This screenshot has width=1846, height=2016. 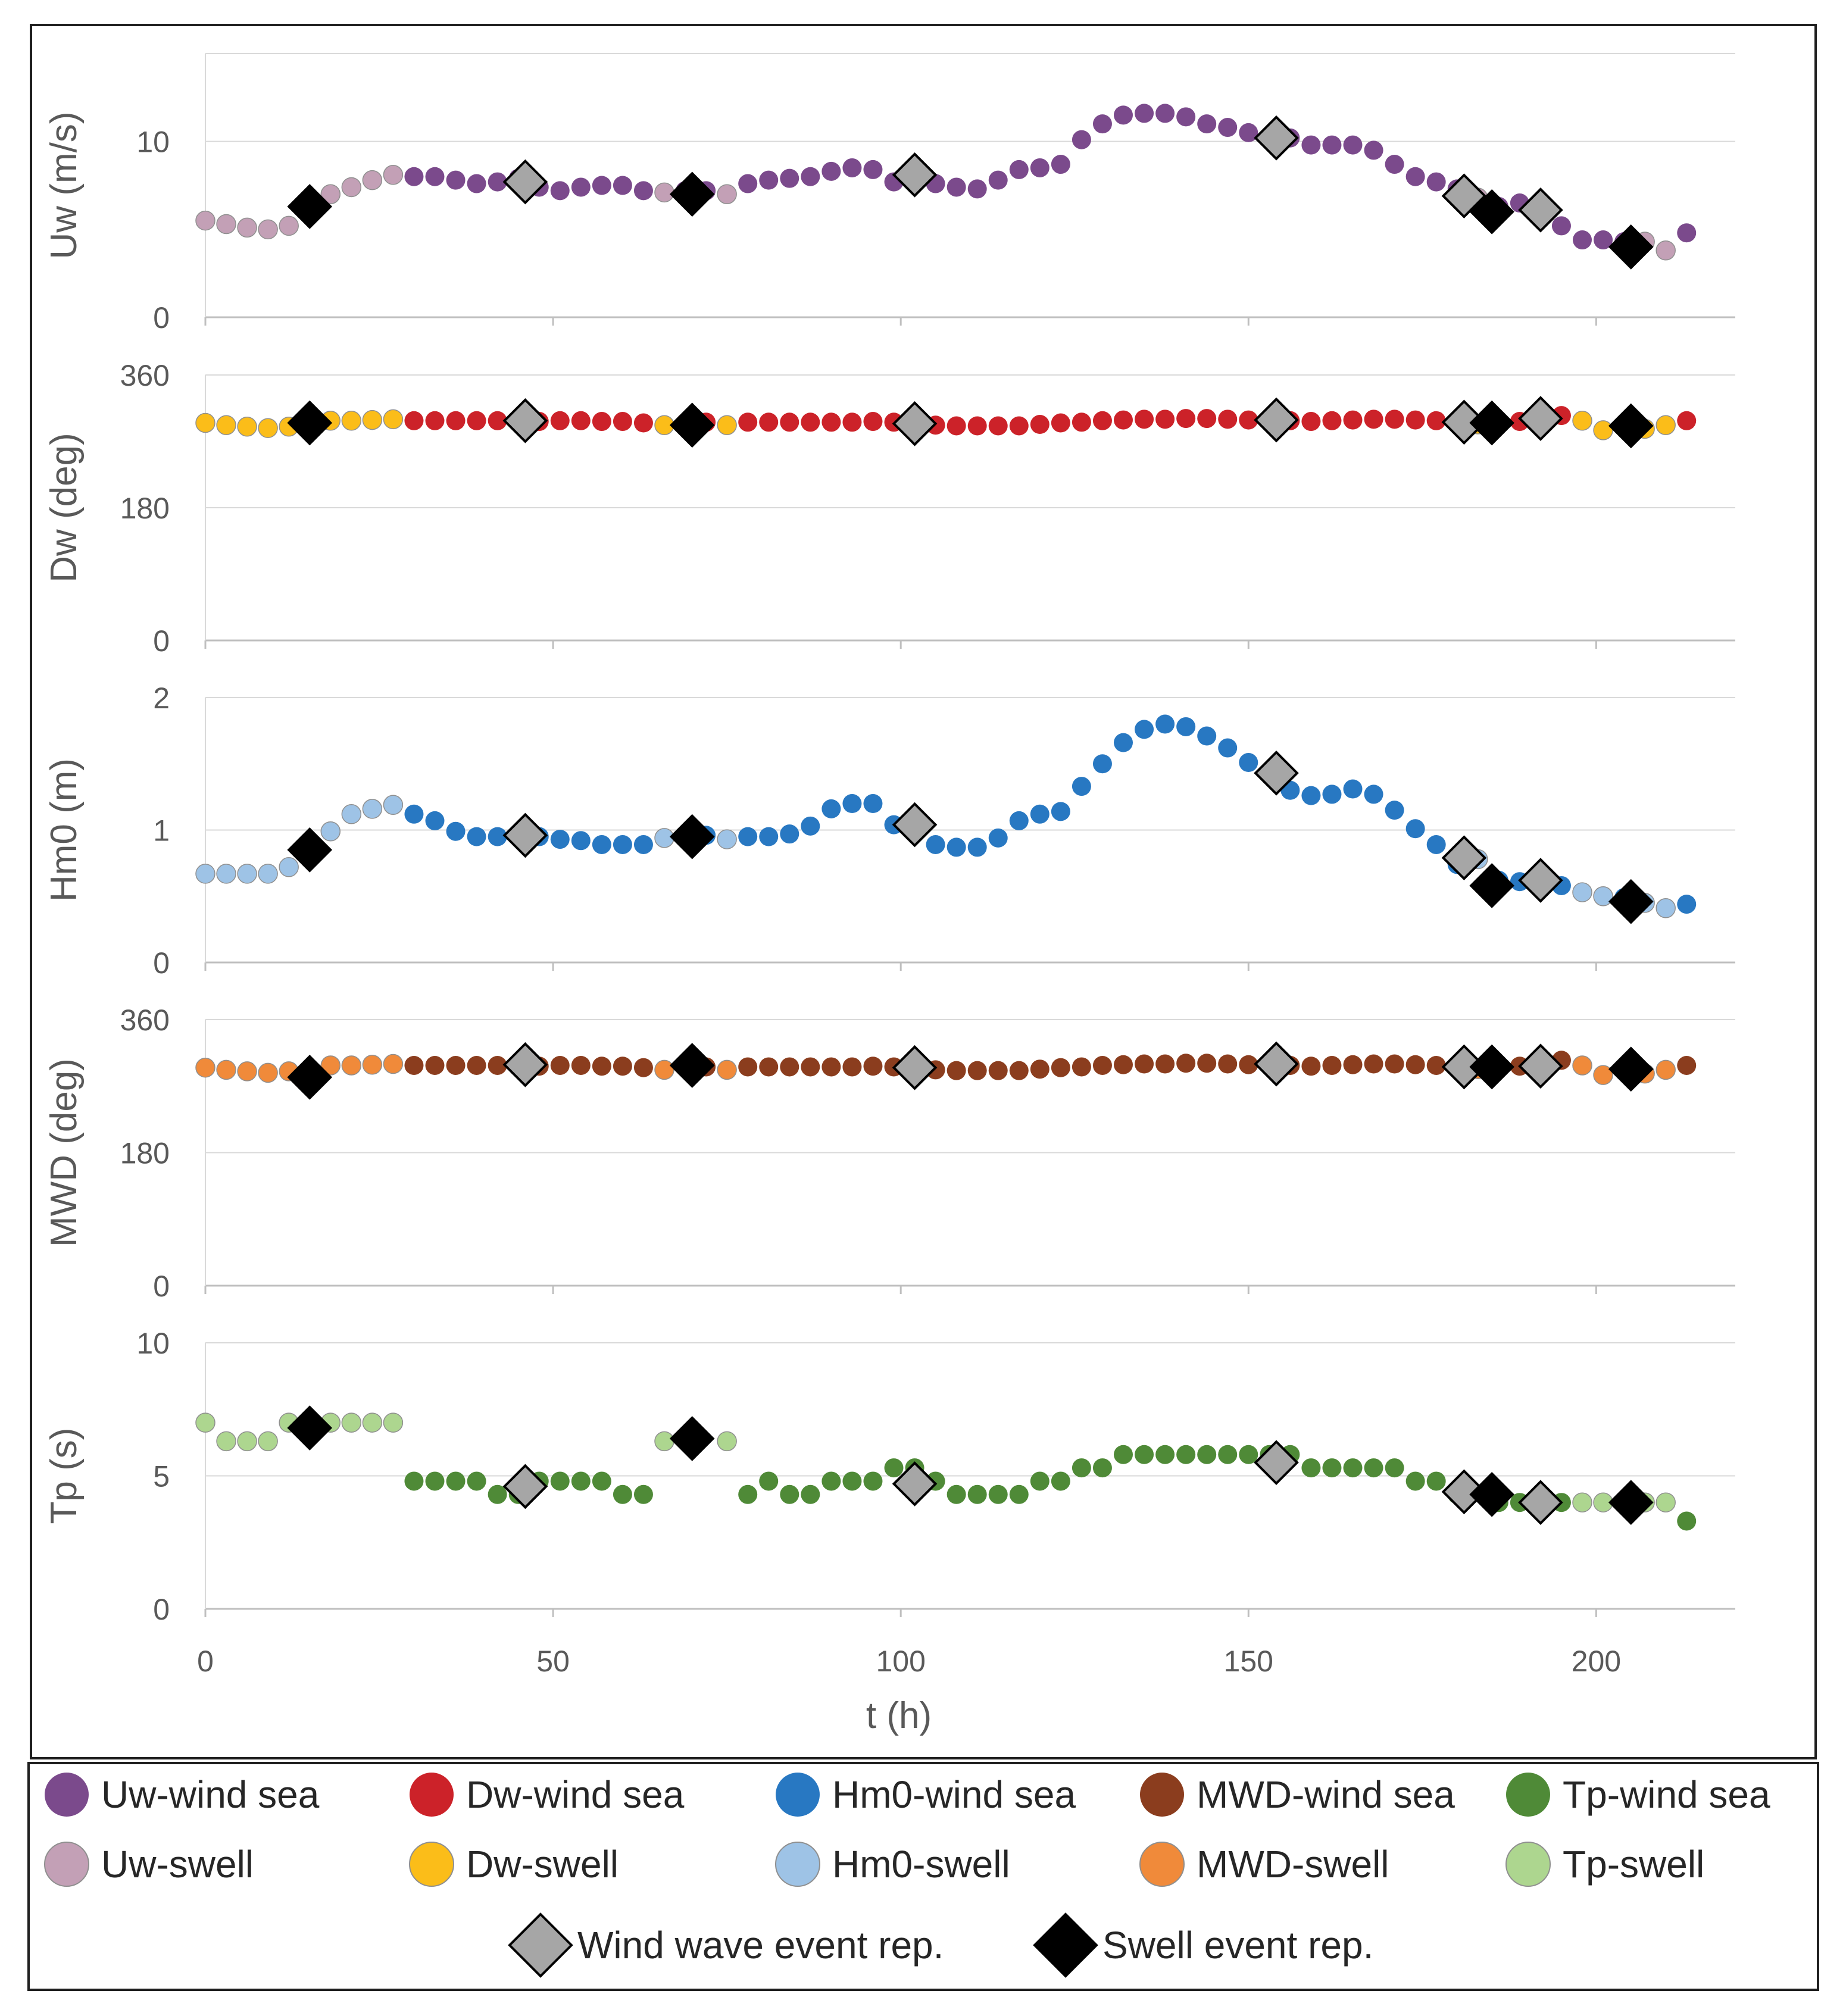 I want to click on x-tick-label: 50, so click(x=553, y=1661).